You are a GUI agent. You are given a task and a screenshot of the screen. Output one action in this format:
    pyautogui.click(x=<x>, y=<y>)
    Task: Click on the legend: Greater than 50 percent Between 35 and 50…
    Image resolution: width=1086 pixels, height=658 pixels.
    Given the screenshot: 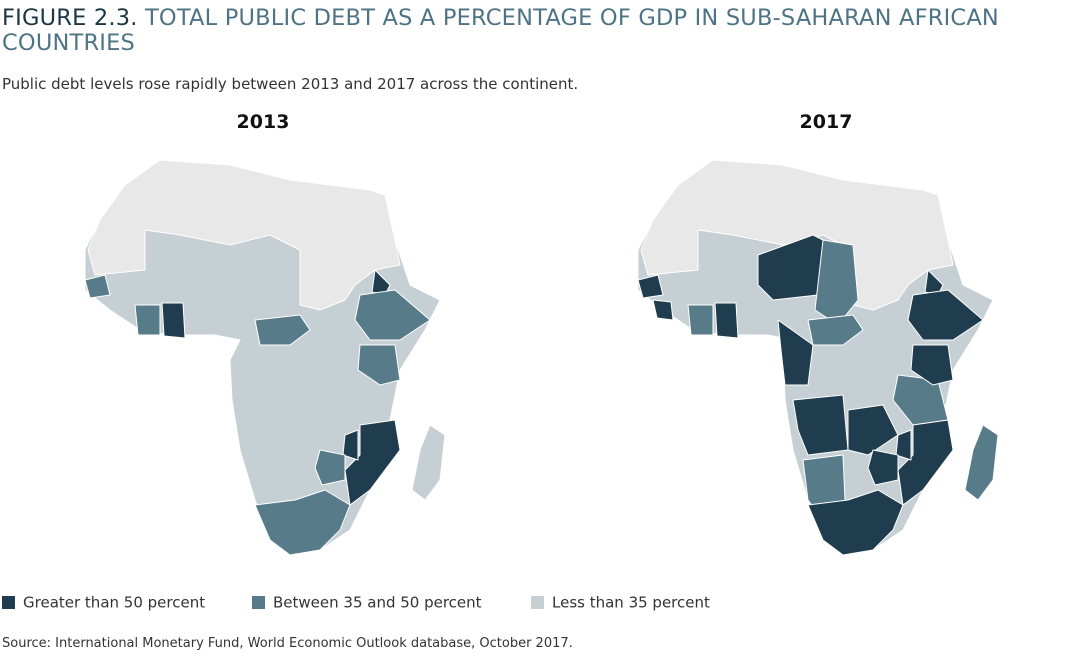 What is the action you would take?
    pyautogui.click(x=356, y=603)
    